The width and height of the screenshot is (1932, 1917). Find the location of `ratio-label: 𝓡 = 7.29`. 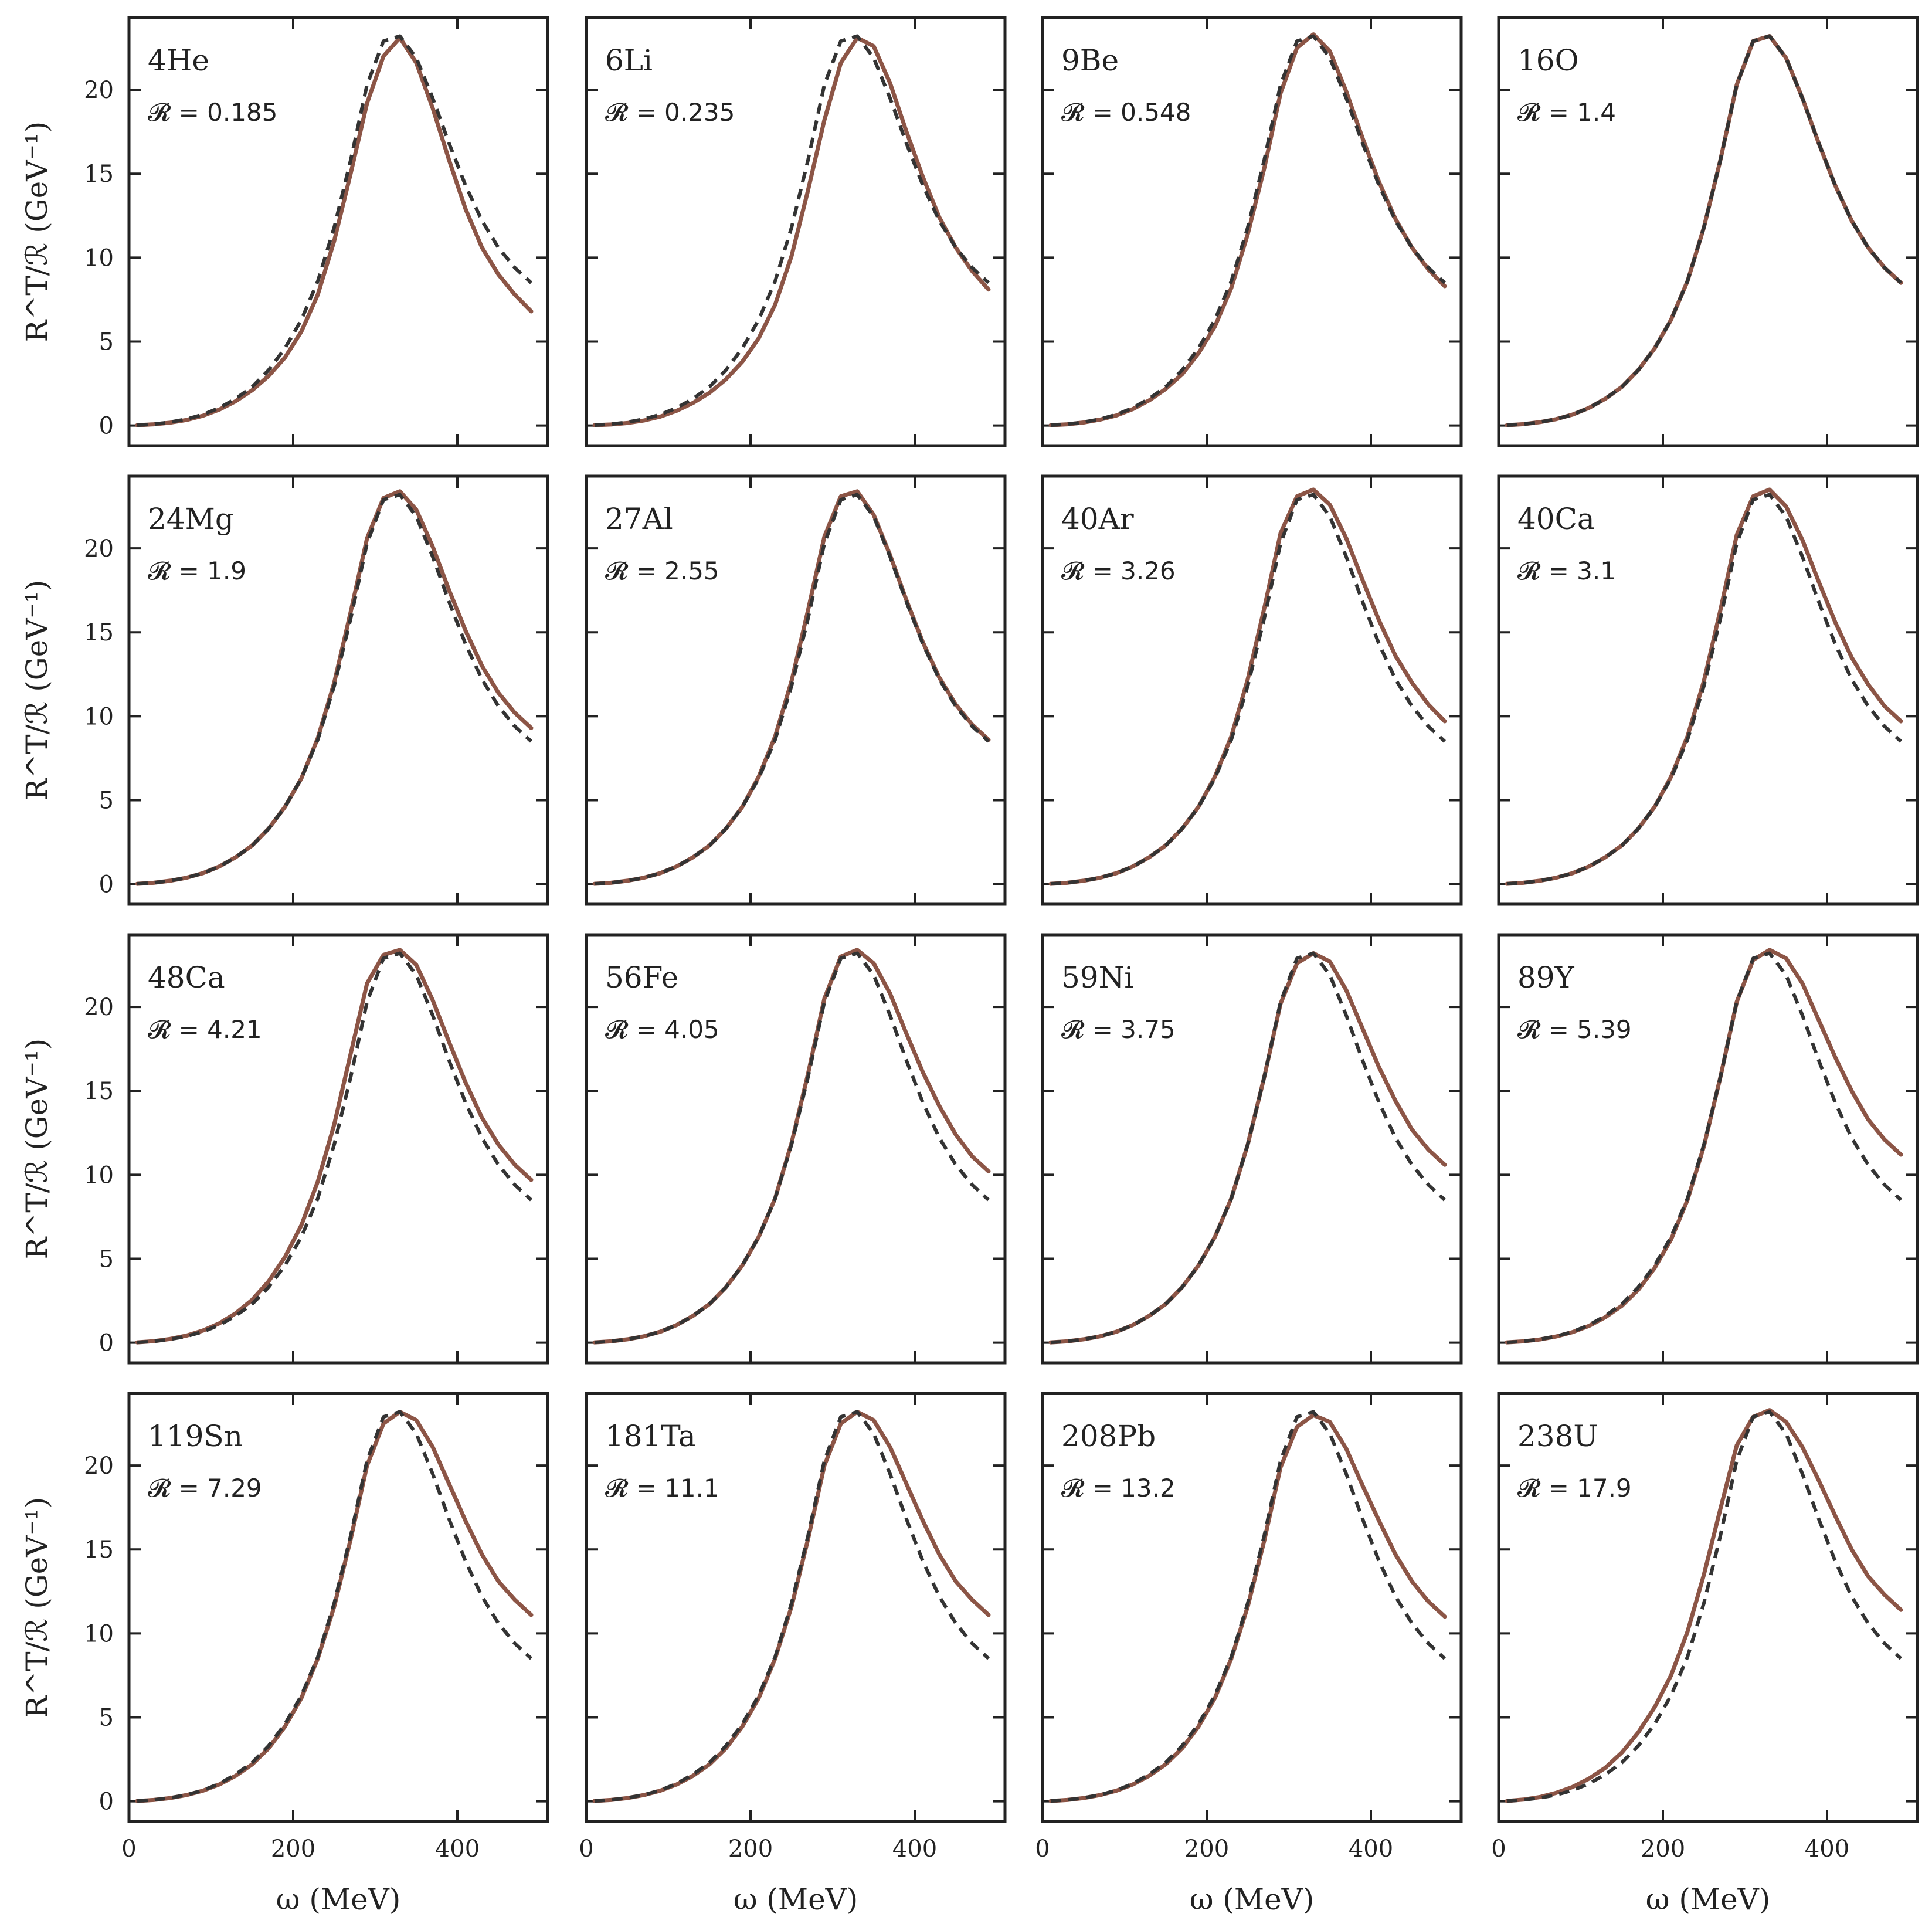

ratio-label: 𝓡 = 7.29 is located at coordinates (205, 1488).